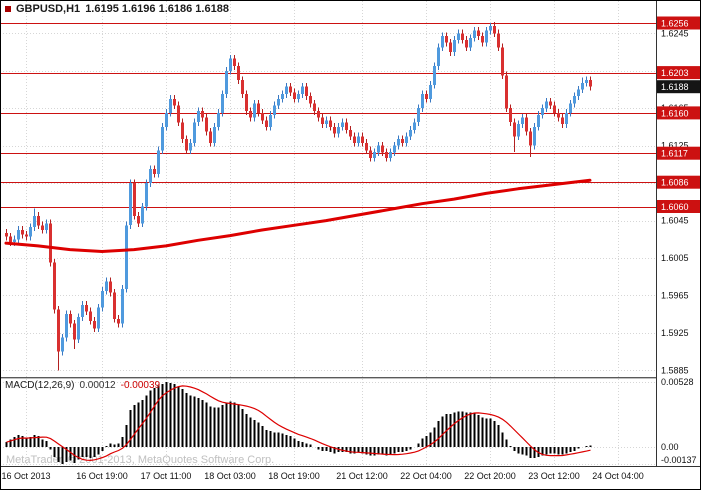 Image resolution: width=701 pixels, height=490 pixels. I want to click on time-label: 16 Oct 19:00, so click(102, 476).